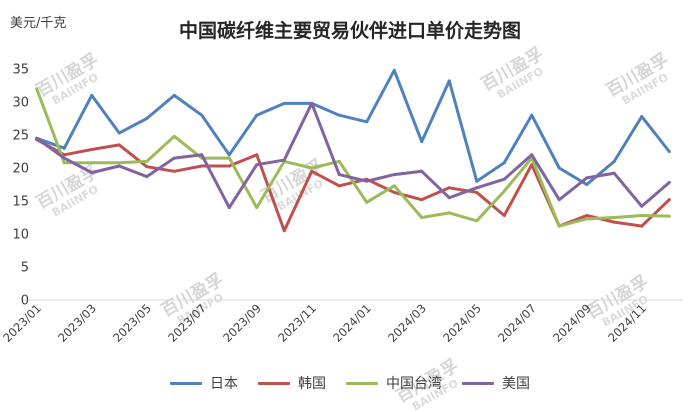 This screenshot has height=412, width=700. I want to click on legend-swatch-japan, so click(186, 383).